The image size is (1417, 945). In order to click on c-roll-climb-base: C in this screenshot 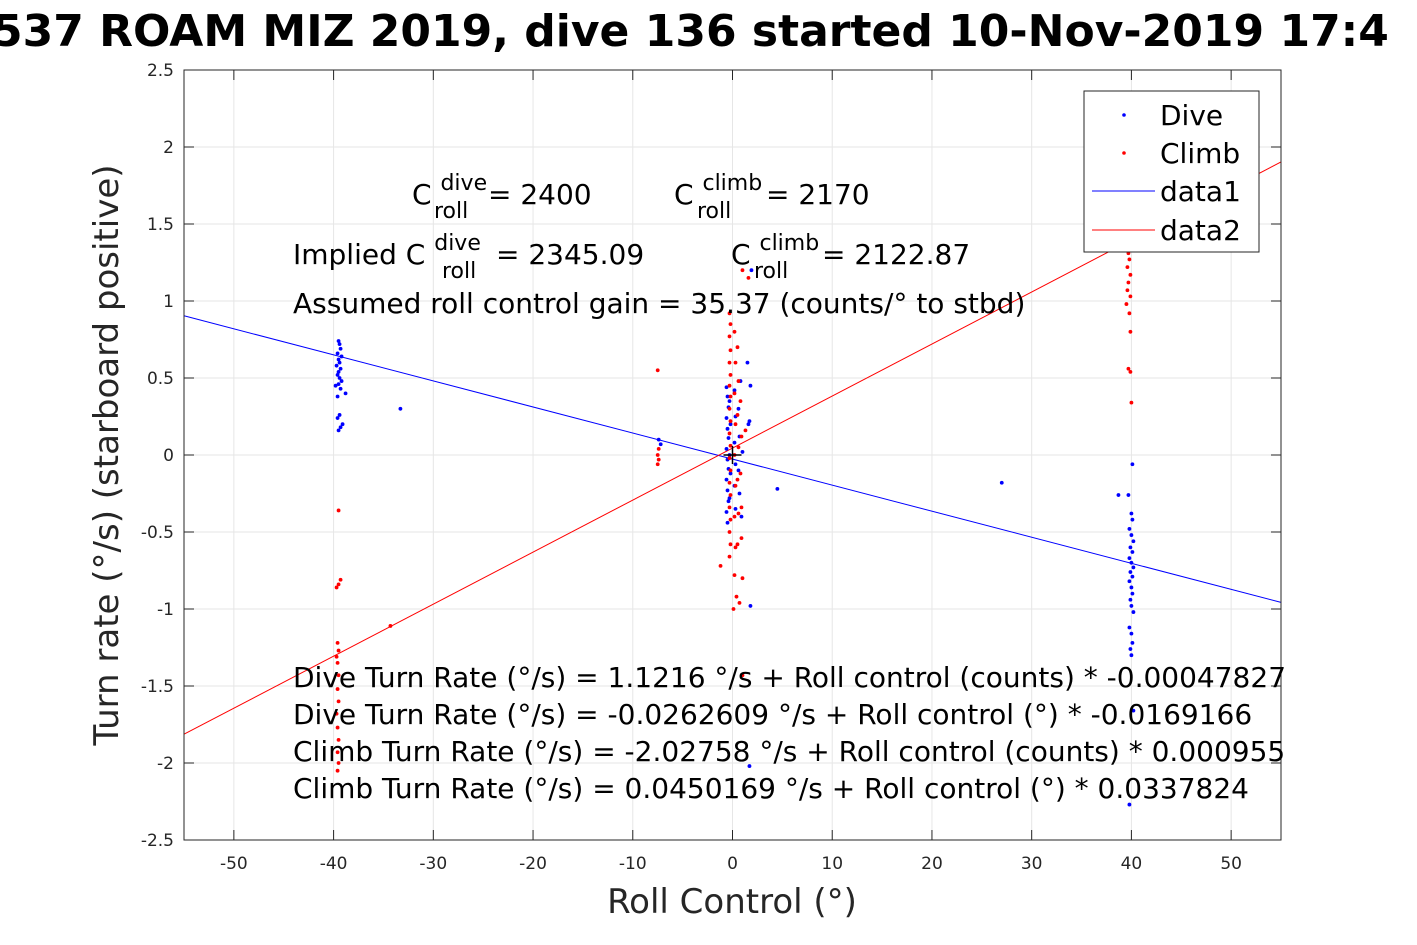, I will do `click(684, 194)`.